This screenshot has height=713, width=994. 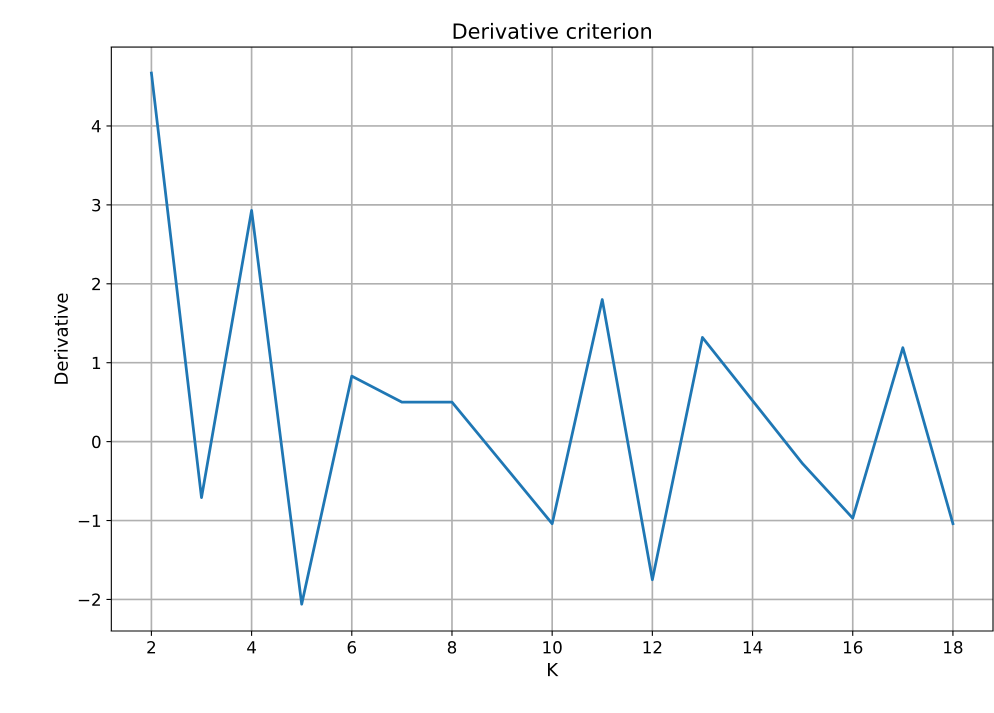 What do you see at coordinates (352, 647) in the screenshot?
I see `x-tick-label: 6` at bounding box center [352, 647].